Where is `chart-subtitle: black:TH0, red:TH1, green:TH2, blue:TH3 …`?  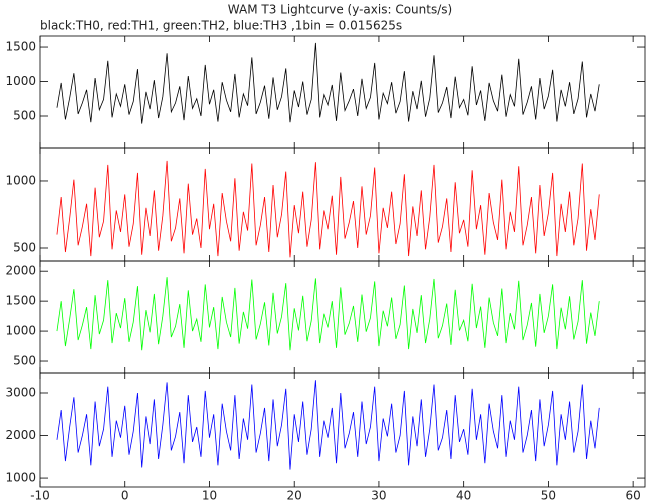
chart-subtitle: black:TH0, red:TH1, green:TH2, blue:TH3 … is located at coordinates (221, 26).